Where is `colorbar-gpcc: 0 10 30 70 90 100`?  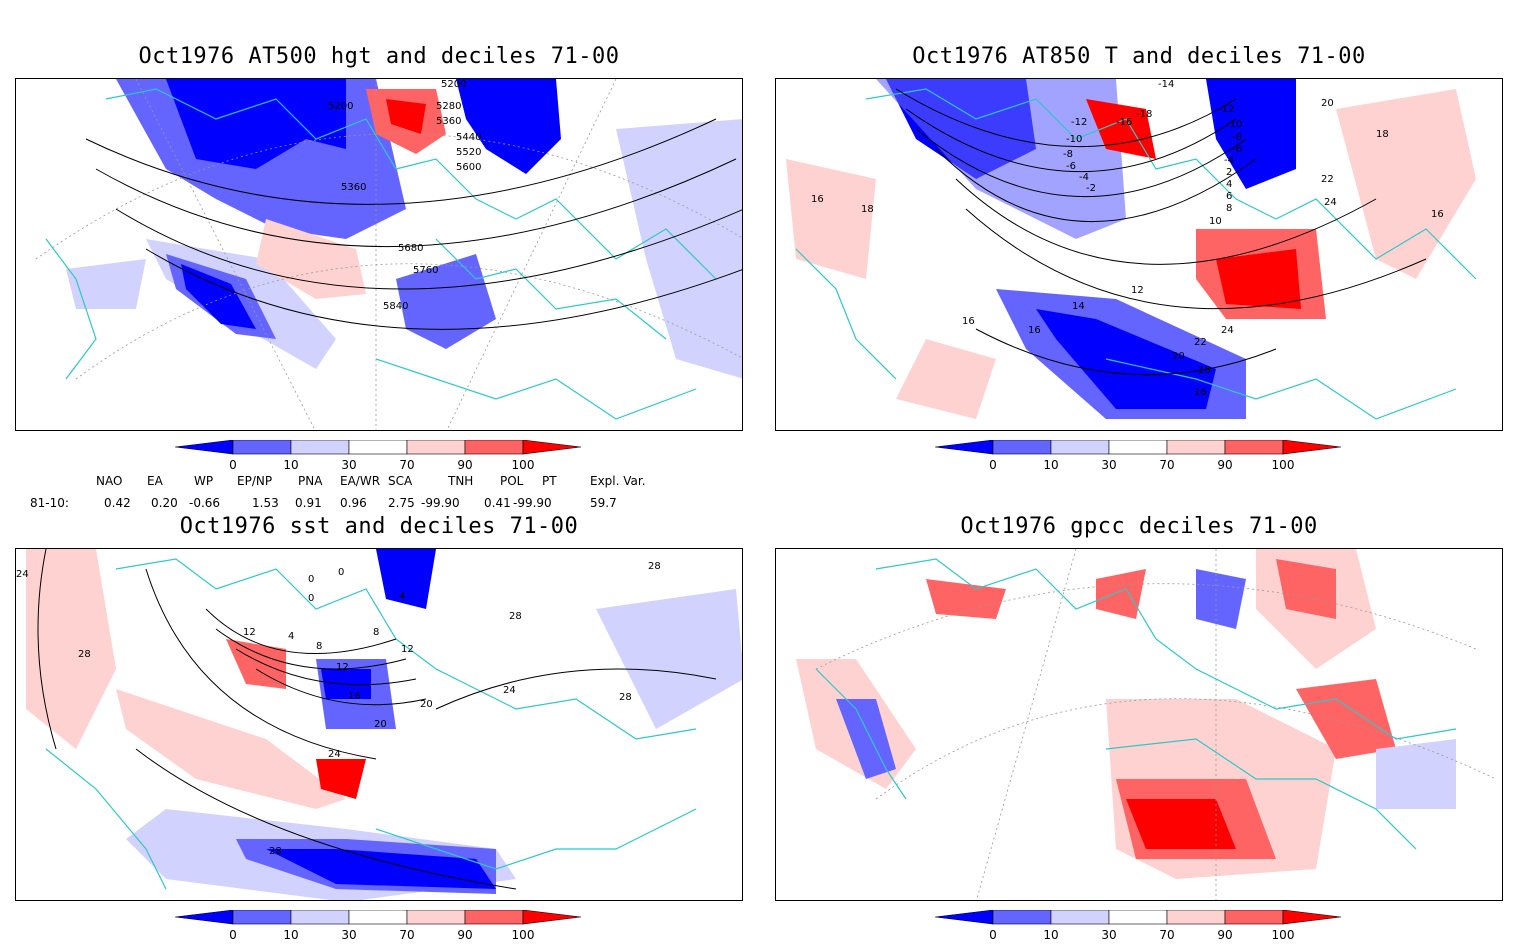
colorbar-gpcc: 0 10 30 70 90 100 is located at coordinates (1144, 930).